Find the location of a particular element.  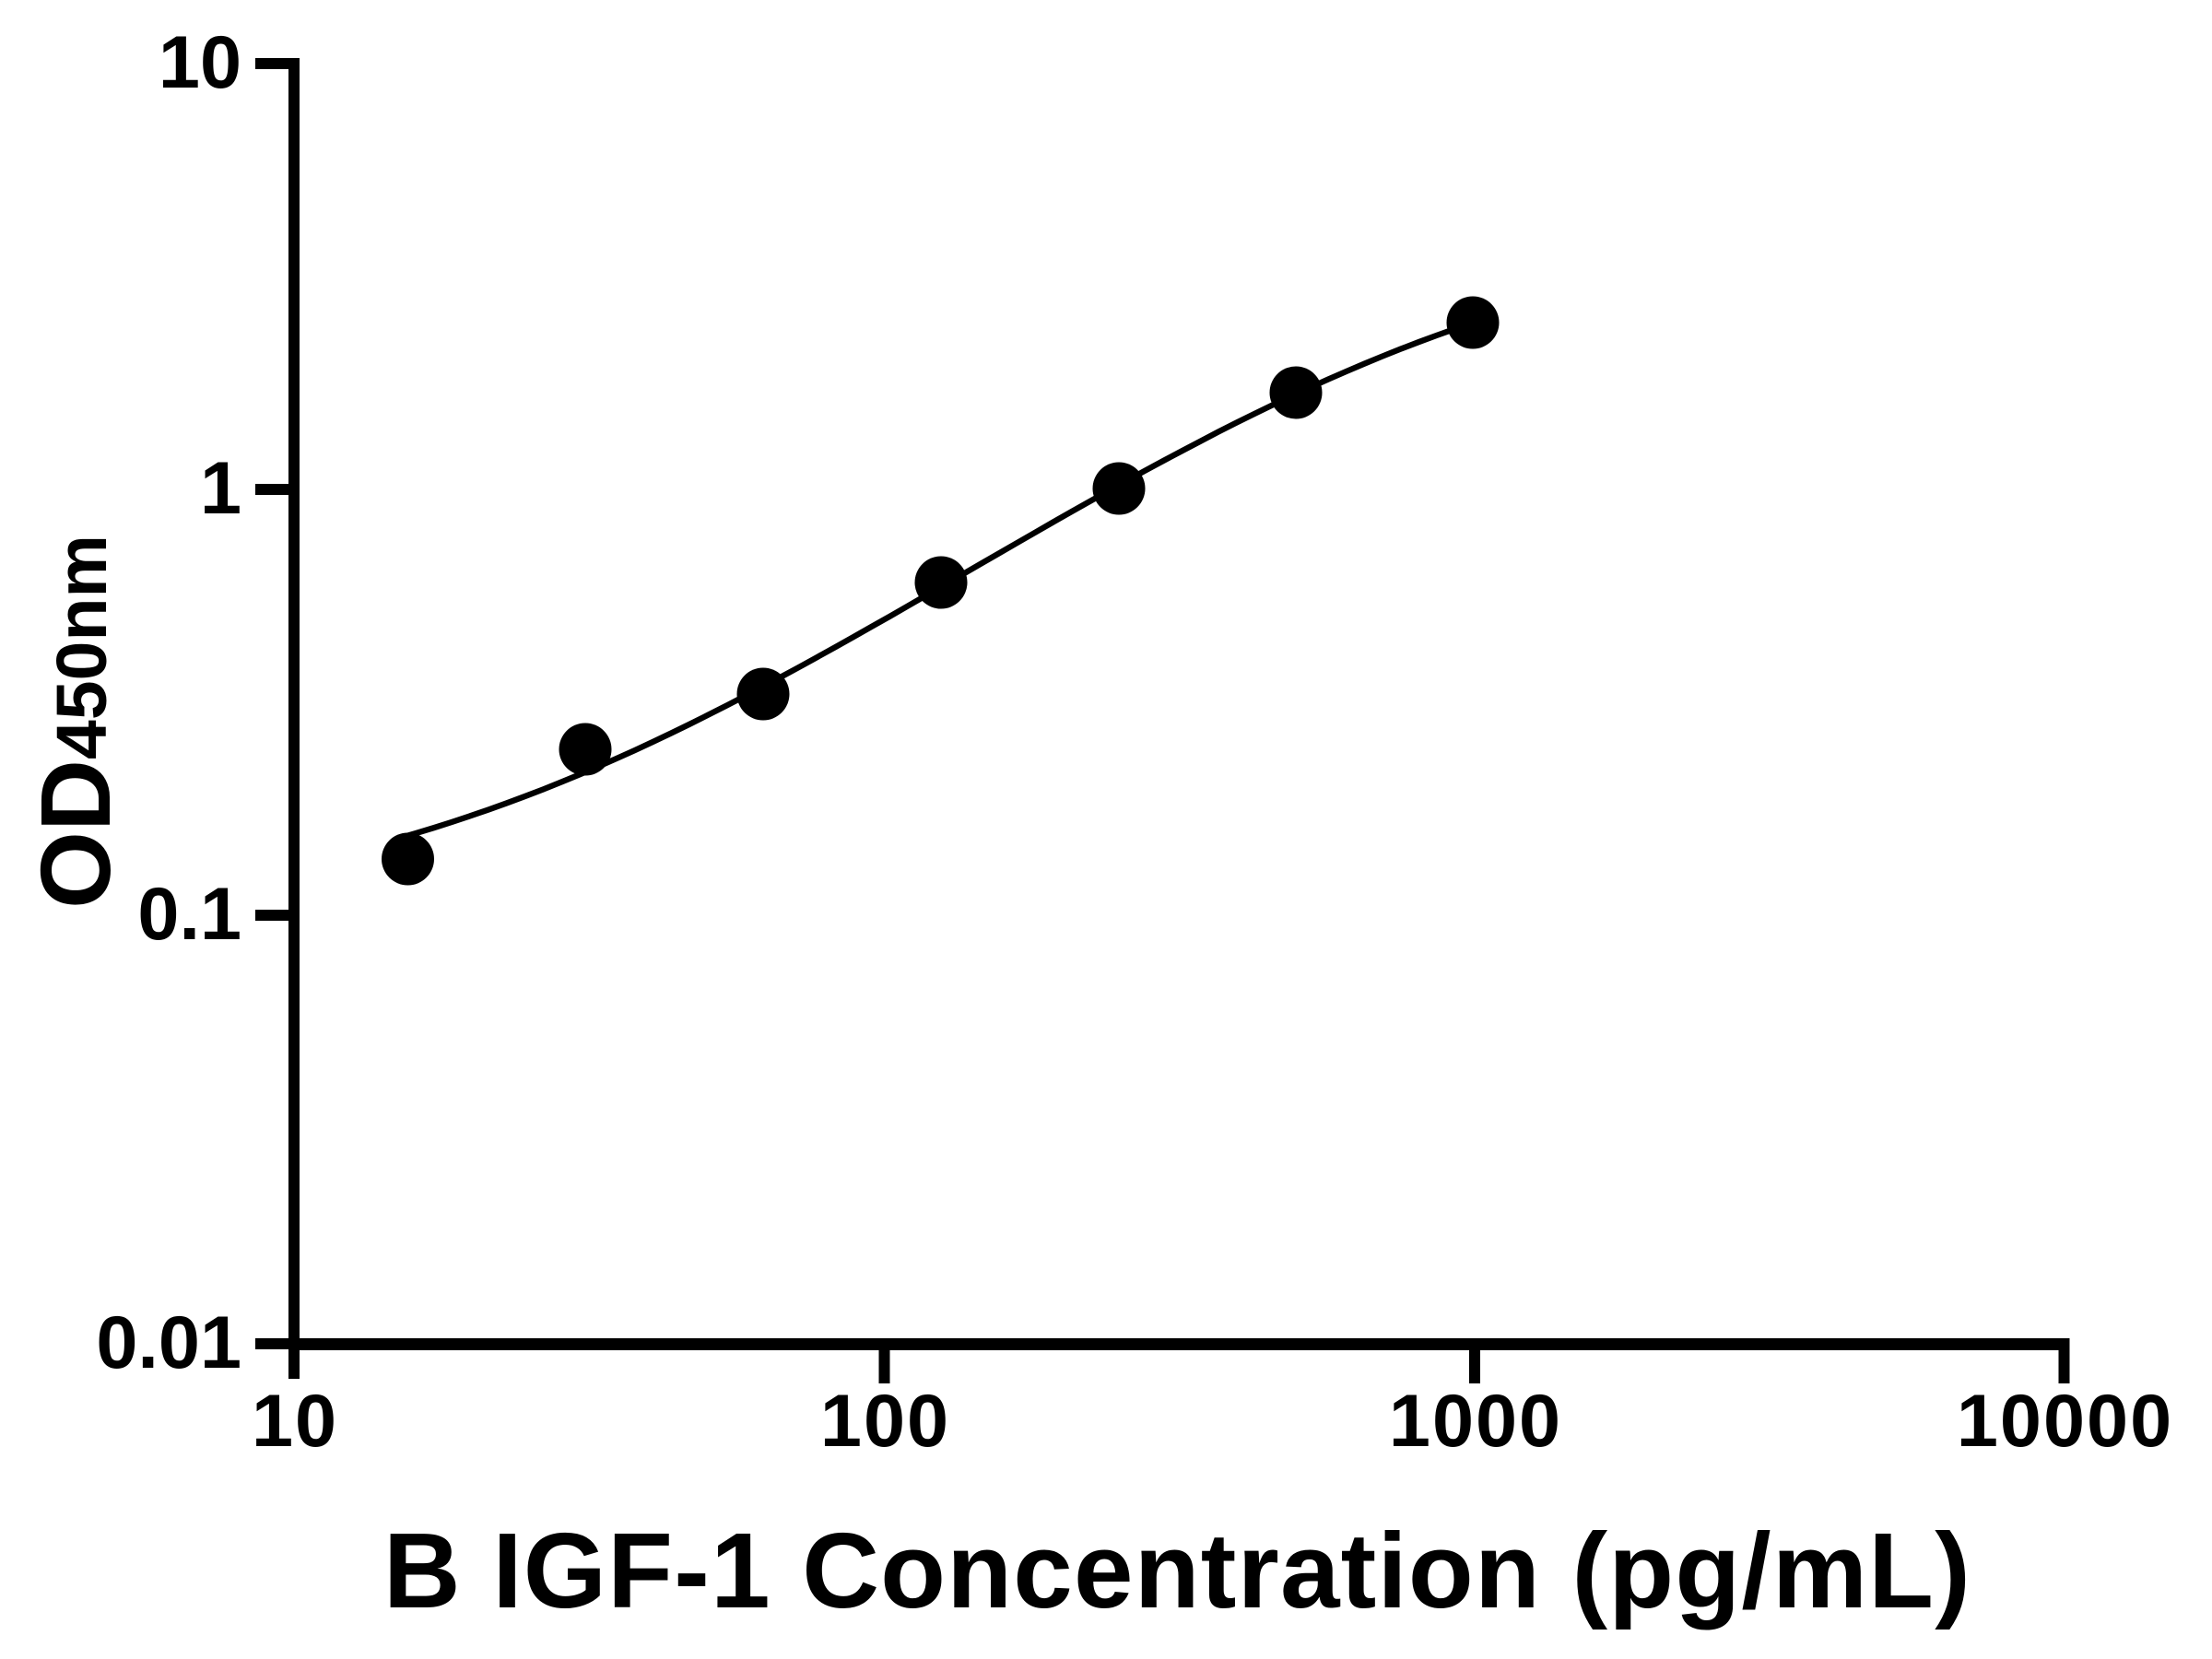

svg-text: OD450nm is located at coordinates (75, 722).